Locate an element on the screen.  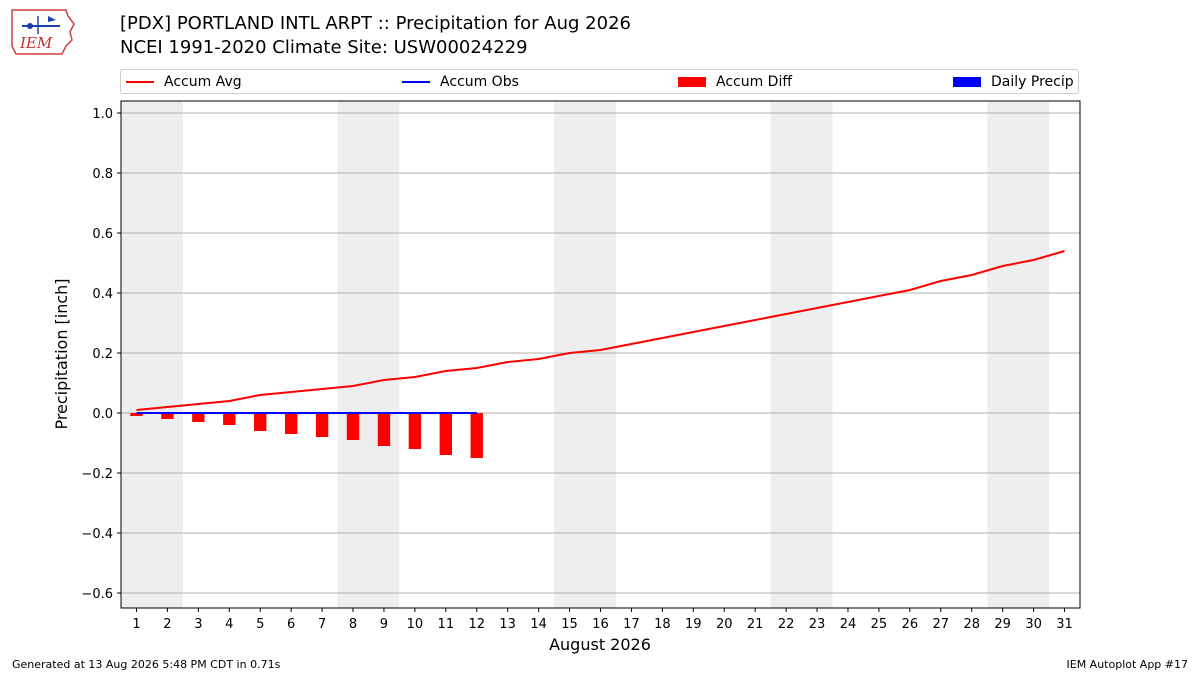
legend-swatch-accum-avg is located at coordinates (140, 81).